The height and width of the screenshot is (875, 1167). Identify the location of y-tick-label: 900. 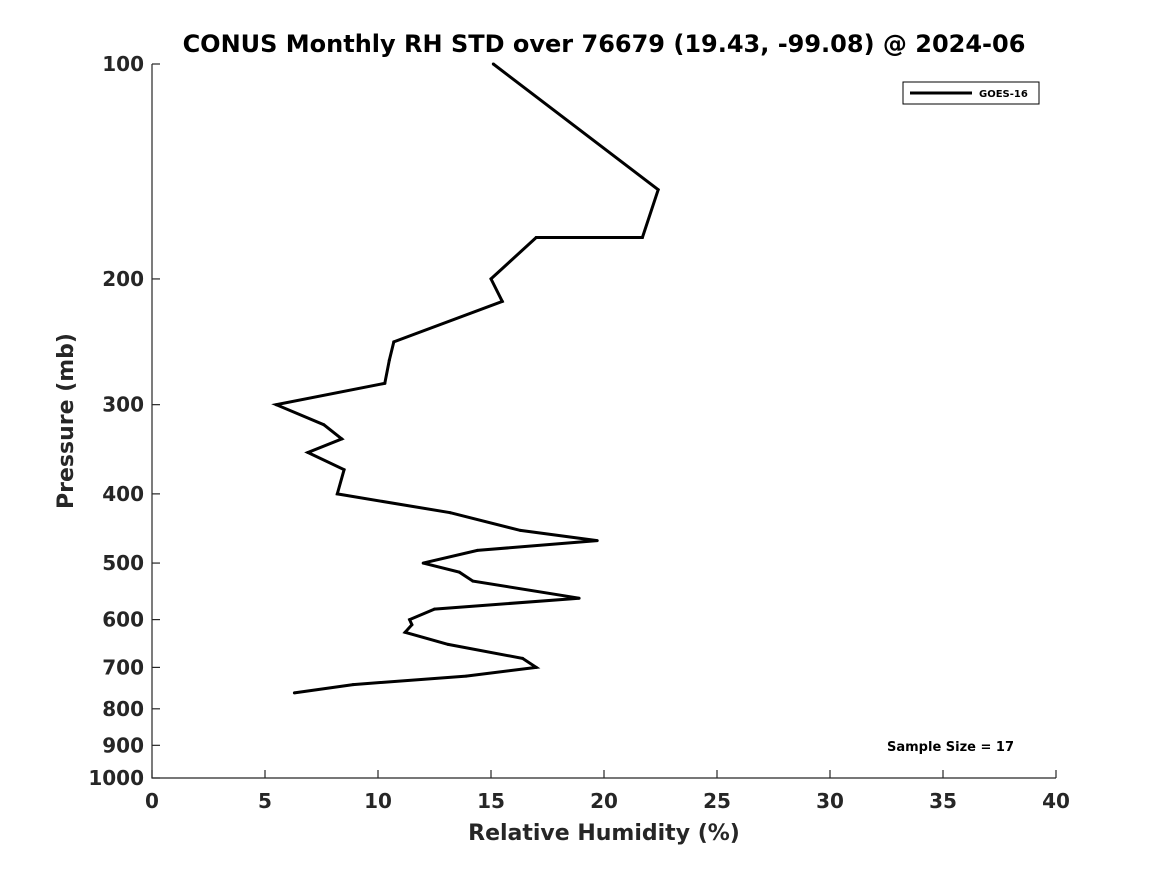
(123, 745).